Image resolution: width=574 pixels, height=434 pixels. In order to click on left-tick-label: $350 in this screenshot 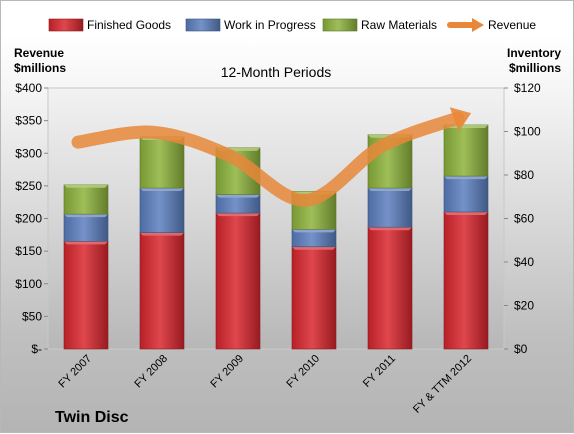, I will do `click(28, 121)`.